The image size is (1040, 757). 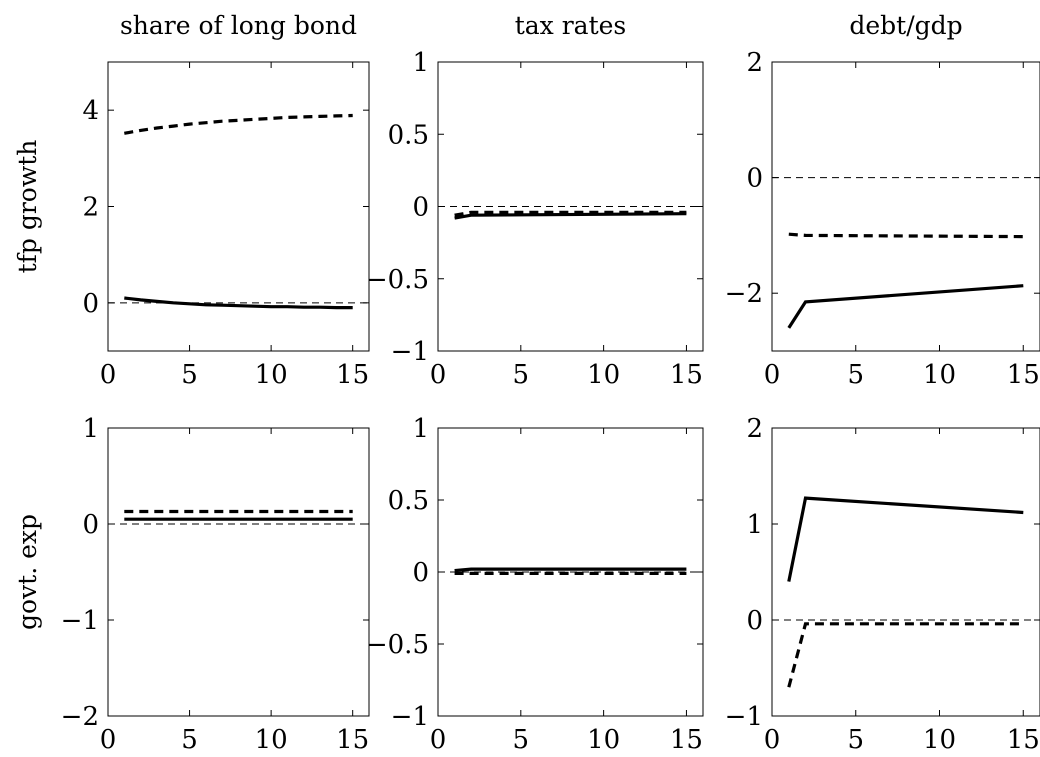 I want to click on y-tick-label: 4, so click(x=90, y=111).